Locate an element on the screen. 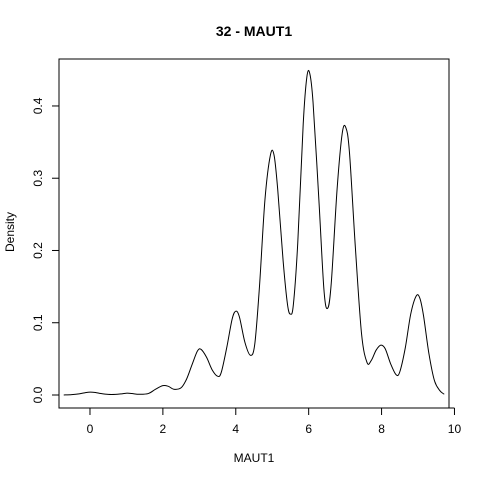 This screenshot has width=480, height=480. x-tick-label: 10 is located at coordinates (455, 429).